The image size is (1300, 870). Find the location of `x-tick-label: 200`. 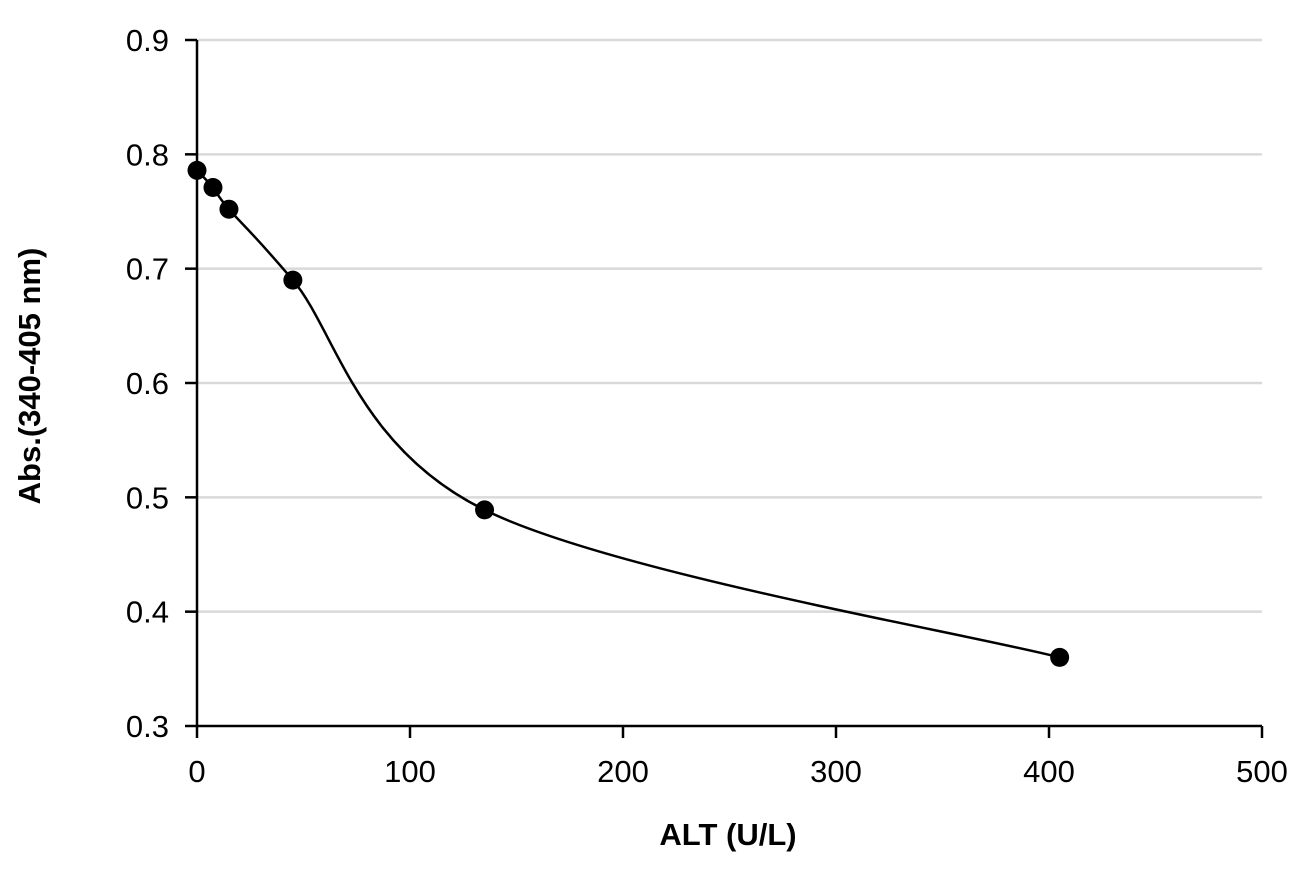

x-tick-label: 200 is located at coordinates (623, 771).